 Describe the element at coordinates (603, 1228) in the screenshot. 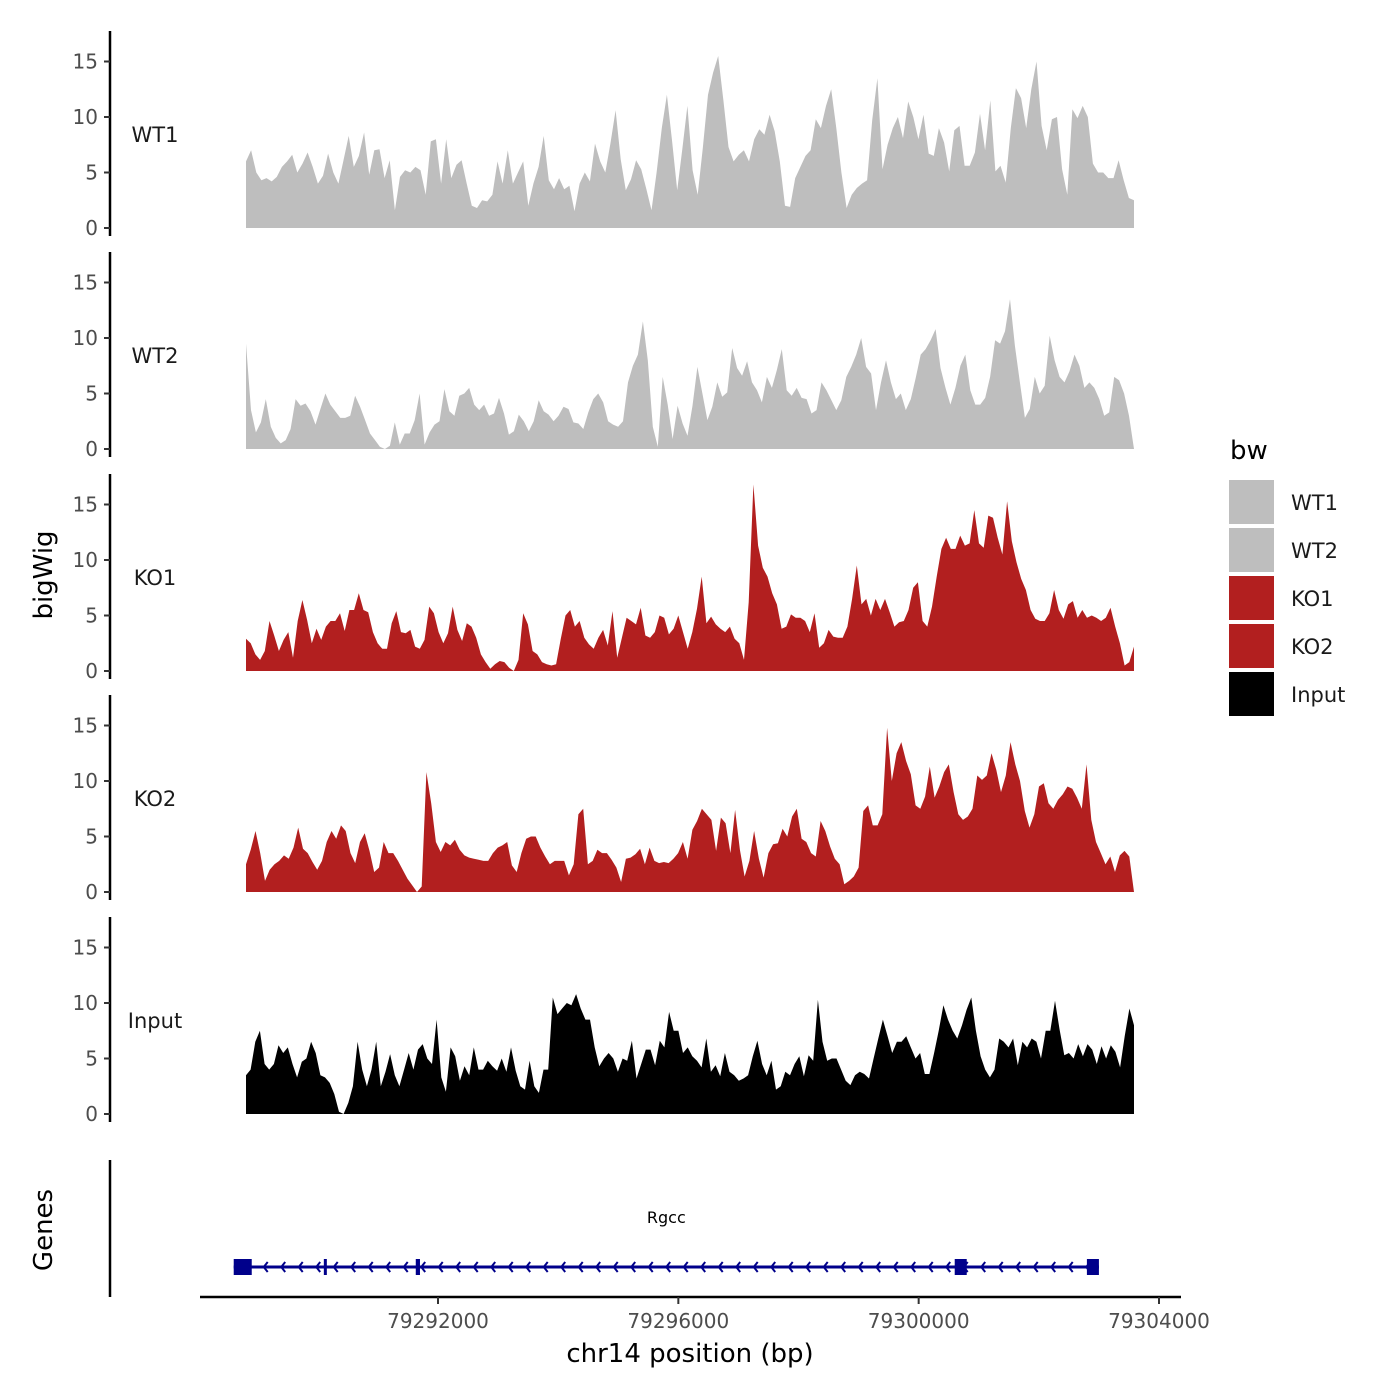

I see `gene-track: Rgcc` at that location.